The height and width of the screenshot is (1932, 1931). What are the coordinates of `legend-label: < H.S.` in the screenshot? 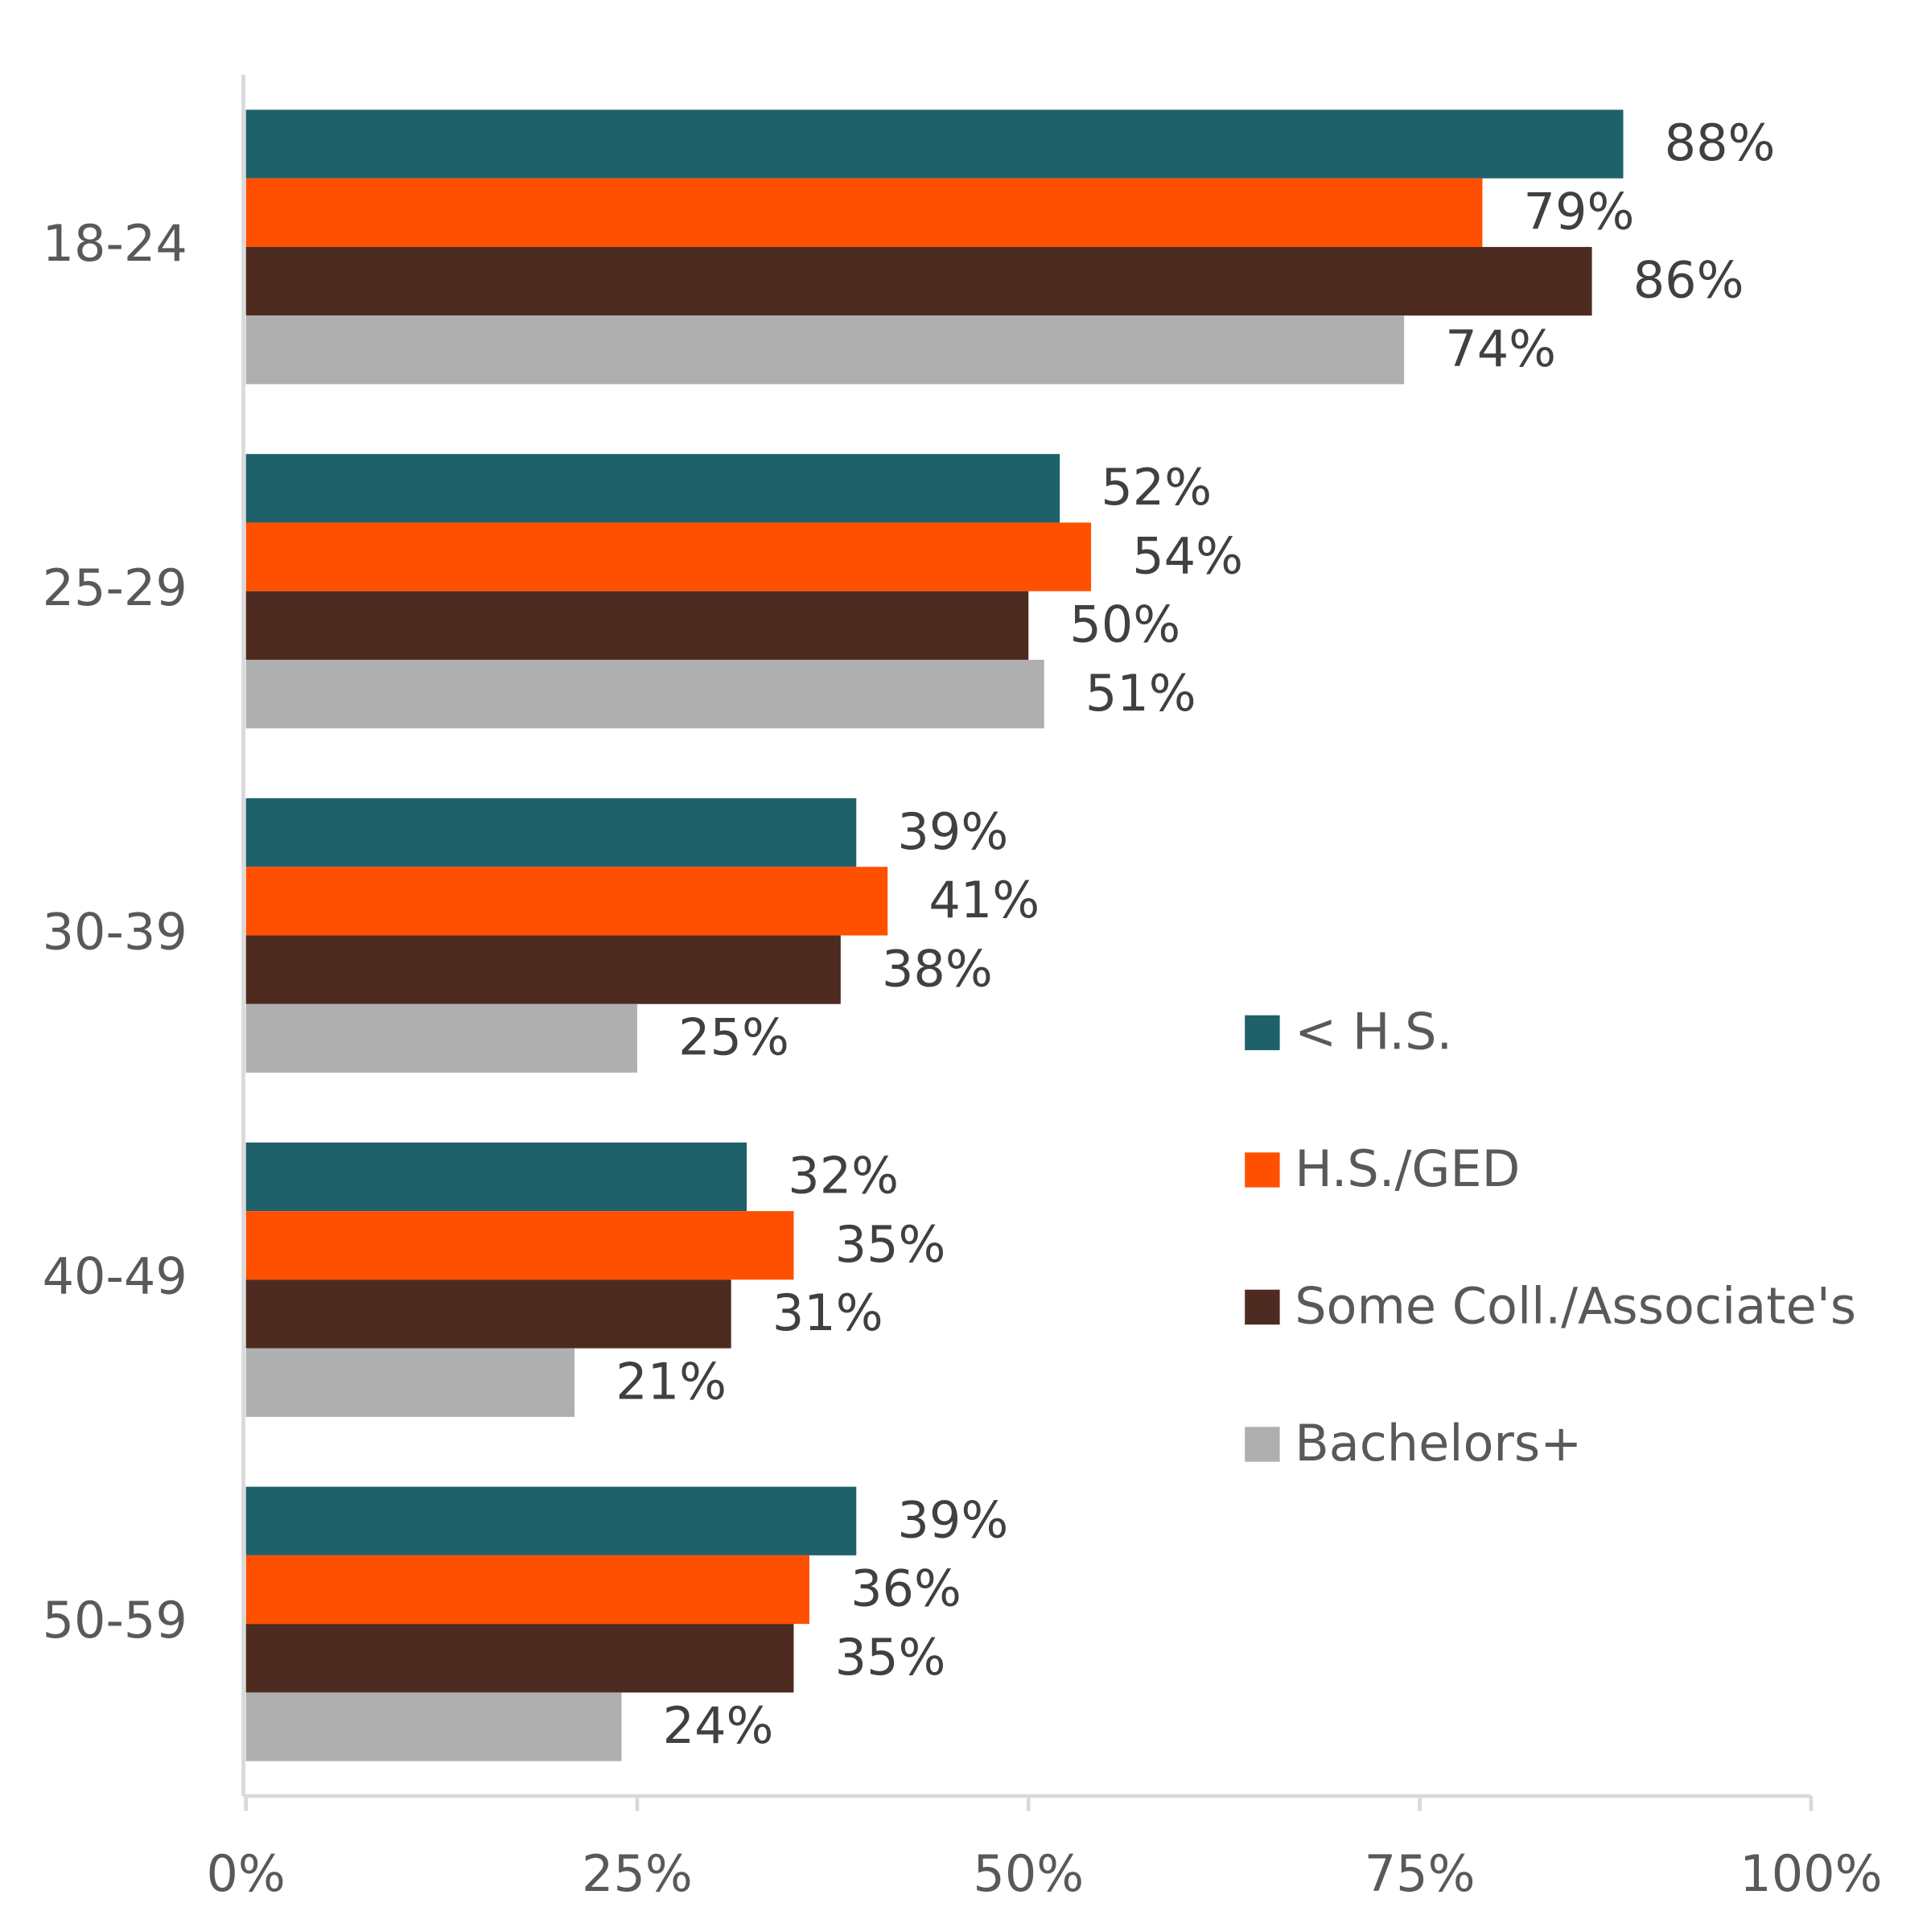 It's located at (1373, 1032).